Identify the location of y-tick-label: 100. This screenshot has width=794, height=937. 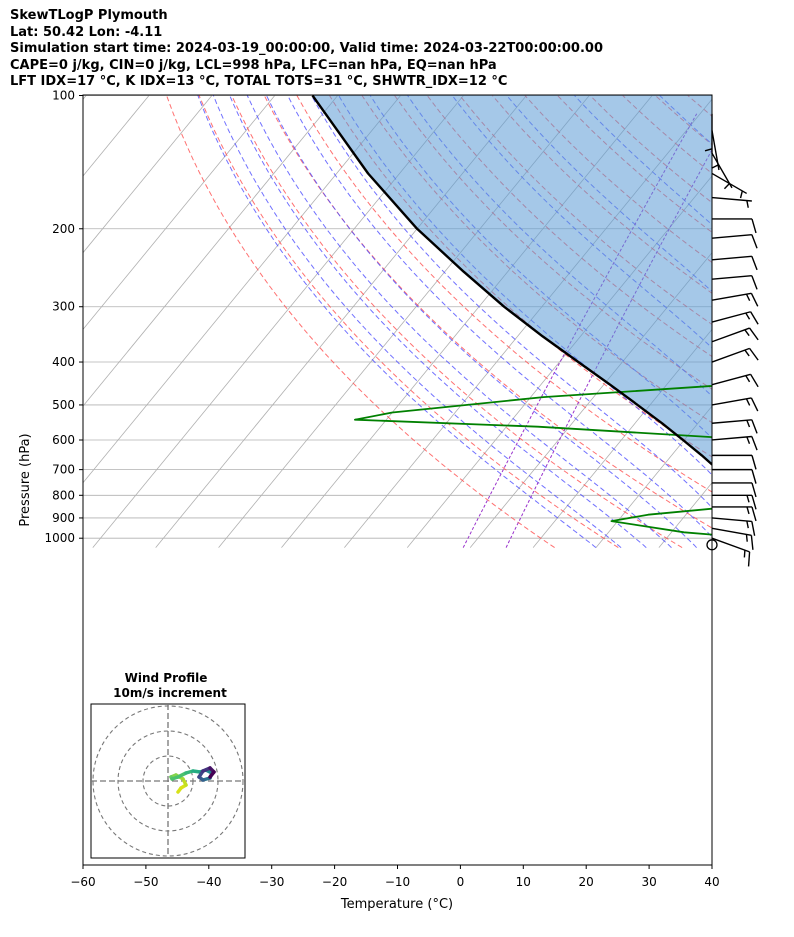
(63, 96).